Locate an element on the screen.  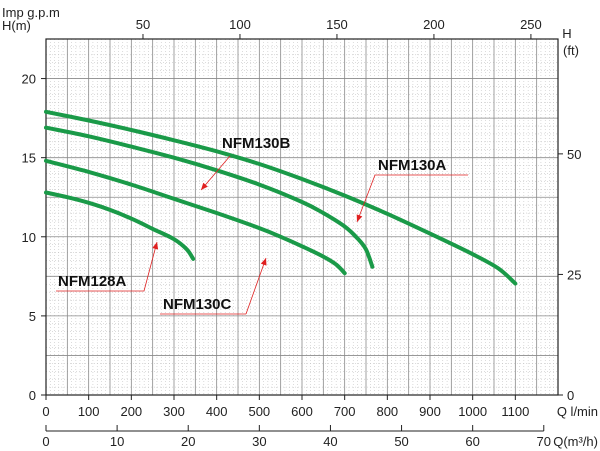
x-tick-label: 400 is located at coordinates (217, 411).